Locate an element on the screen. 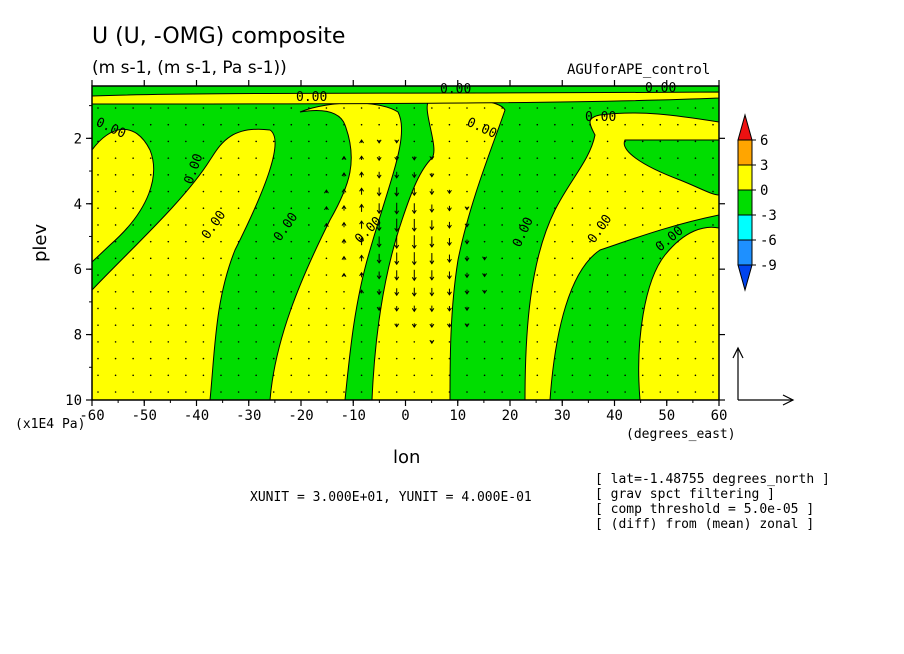 This screenshot has height=654, width=904. x-tick-label: -20 is located at coordinates (300, 416).